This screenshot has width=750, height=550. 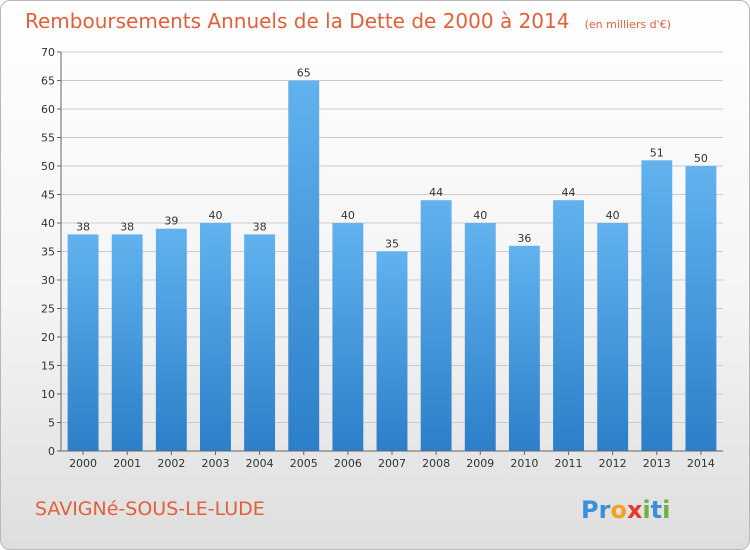 What do you see at coordinates (613, 463) in the screenshot?
I see `x-tick-label-2012: 2012` at bounding box center [613, 463].